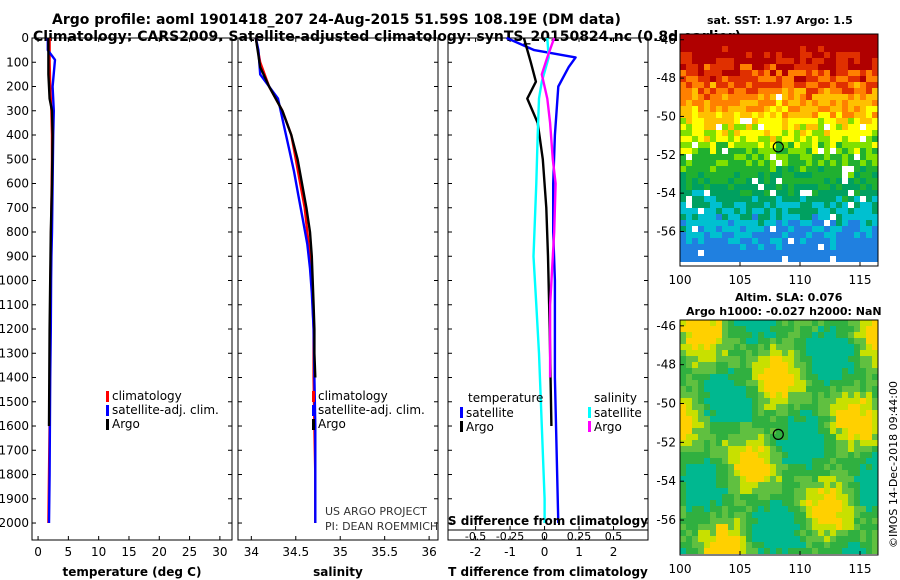 The image size is (900, 580). What do you see at coordinates (428, 552) in the screenshot?
I see `x-tick-label: 36` at bounding box center [428, 552].